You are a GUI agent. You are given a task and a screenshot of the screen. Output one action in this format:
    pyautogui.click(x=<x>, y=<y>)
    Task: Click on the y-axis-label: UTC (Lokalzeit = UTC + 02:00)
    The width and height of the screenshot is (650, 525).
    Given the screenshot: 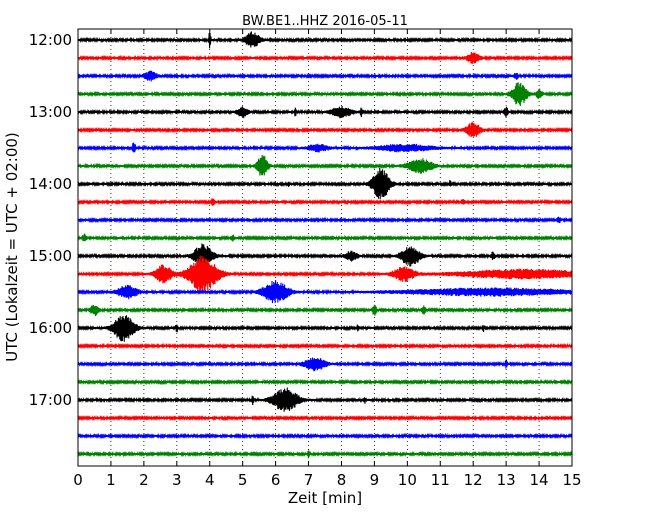 What is the action you would take?
    pyautogui.click(x=12, y=247)
    